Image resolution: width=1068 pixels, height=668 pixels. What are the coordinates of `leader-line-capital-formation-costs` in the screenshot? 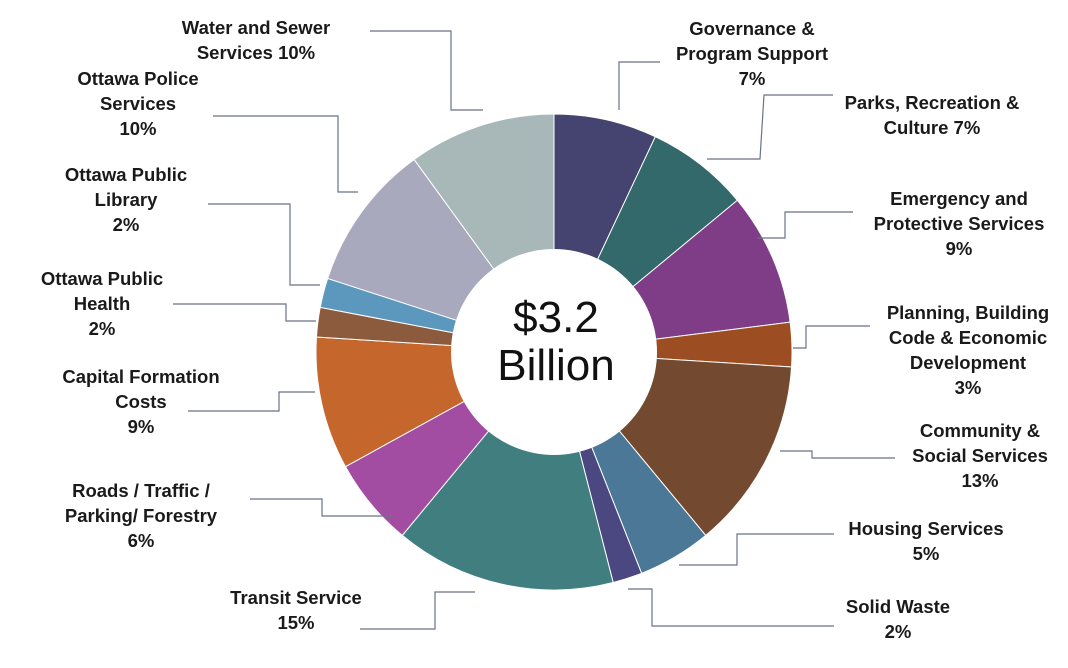 It's located at (251, 401).